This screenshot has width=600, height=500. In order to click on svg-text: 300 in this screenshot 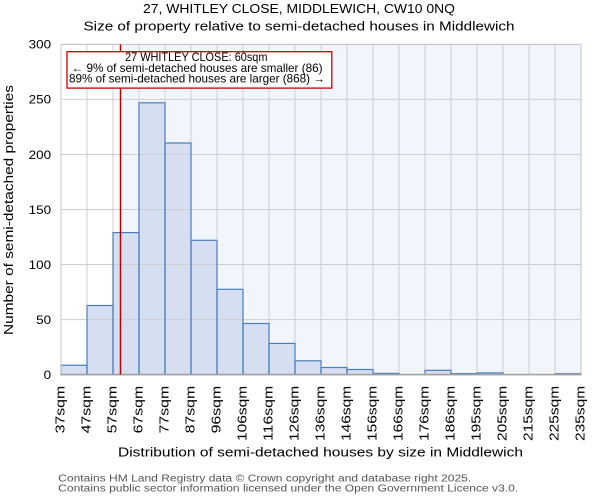, I will do `click(40, 45)`.